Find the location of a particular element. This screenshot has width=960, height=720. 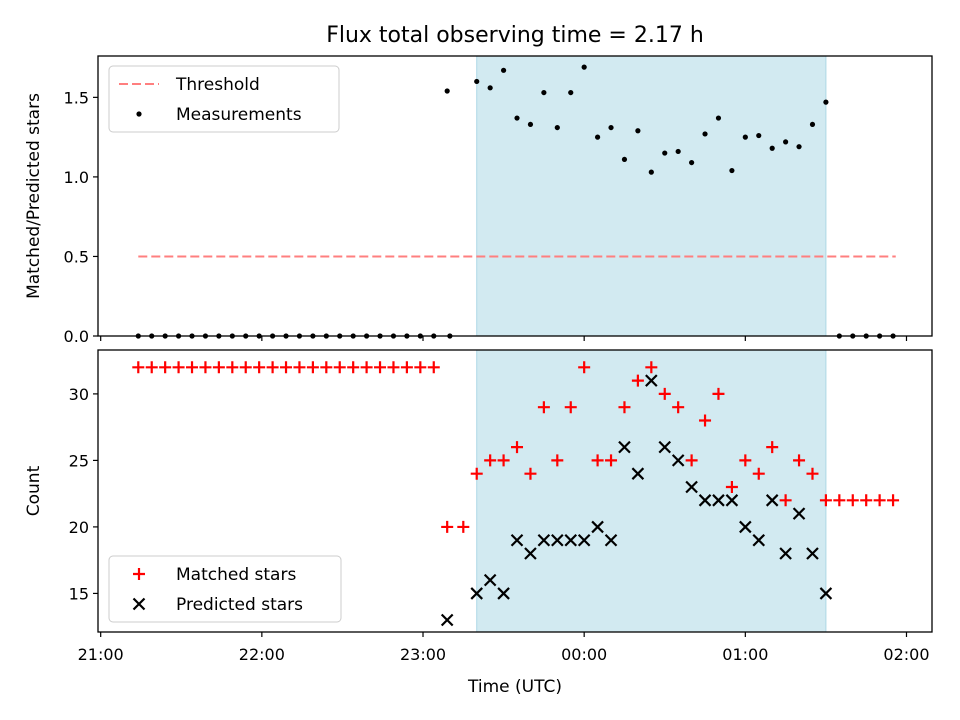

bottom-legend: Matched stars Predicted stars is located at coordinates (225, 589).